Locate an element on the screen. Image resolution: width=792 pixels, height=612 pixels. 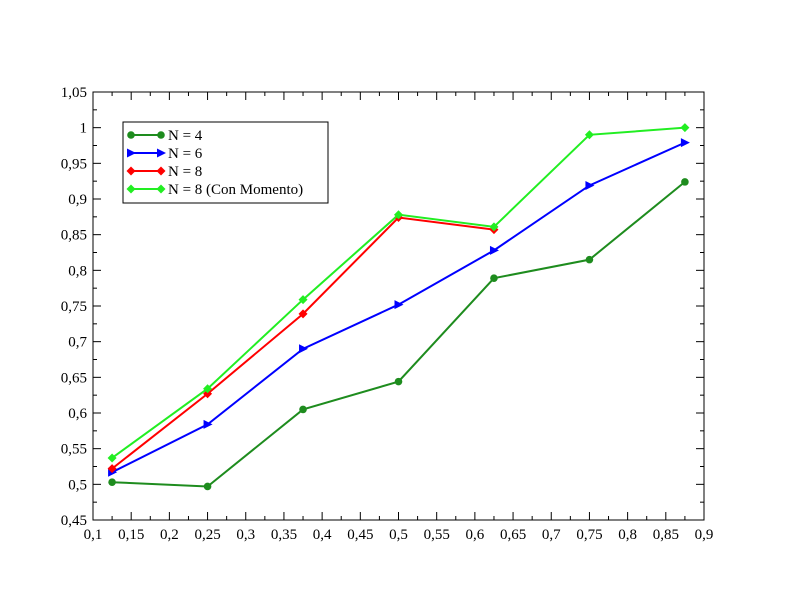
x-tick-label: 0,55 is located at coordinates (437, 535).